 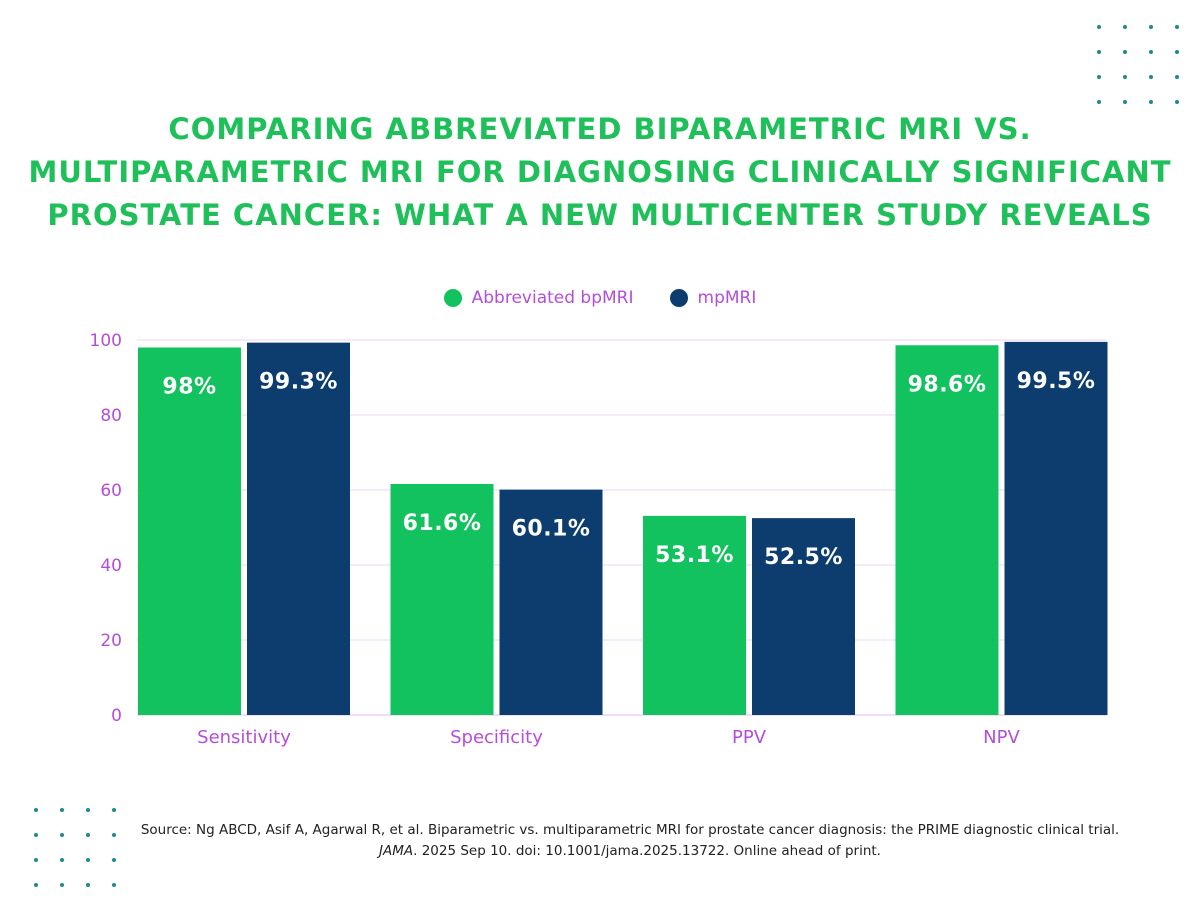 What do you see at coordinates (298, 382) in the screenshot?
I see `data-label: 99.3%` at bounding box center [298, 382].